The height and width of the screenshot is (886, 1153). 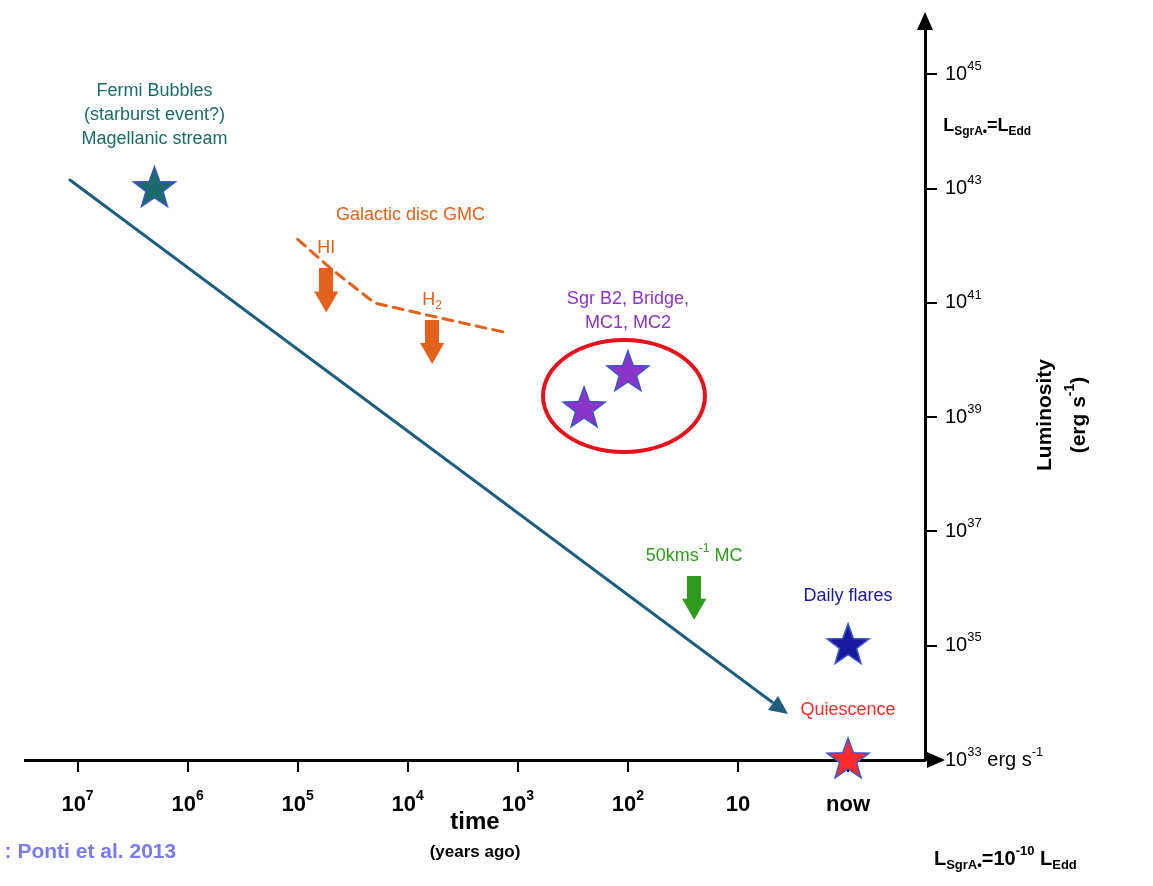 I want to click on x-tick-label: 10, so click(x=738, y=804).